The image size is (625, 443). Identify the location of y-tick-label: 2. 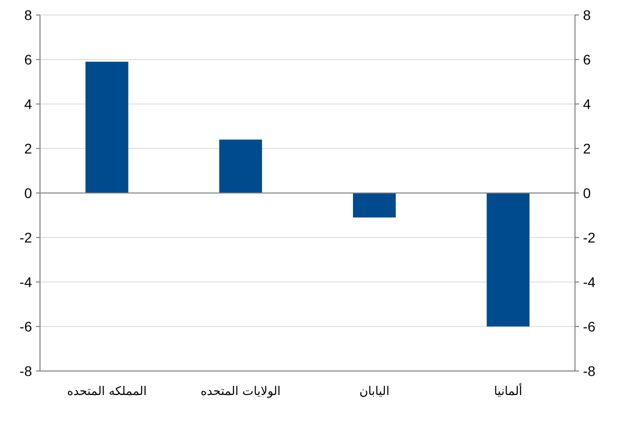
(28, 148).